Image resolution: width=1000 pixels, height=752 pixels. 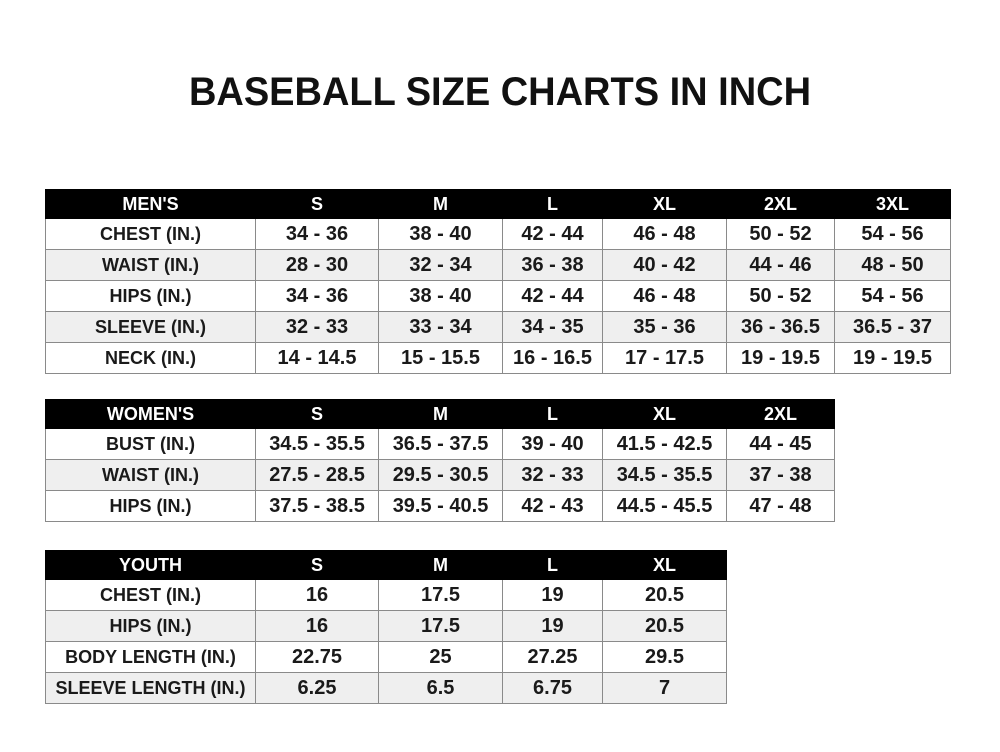 I want to click on size-value-cell: 14 - 14.5, so click(x=317, y=358).